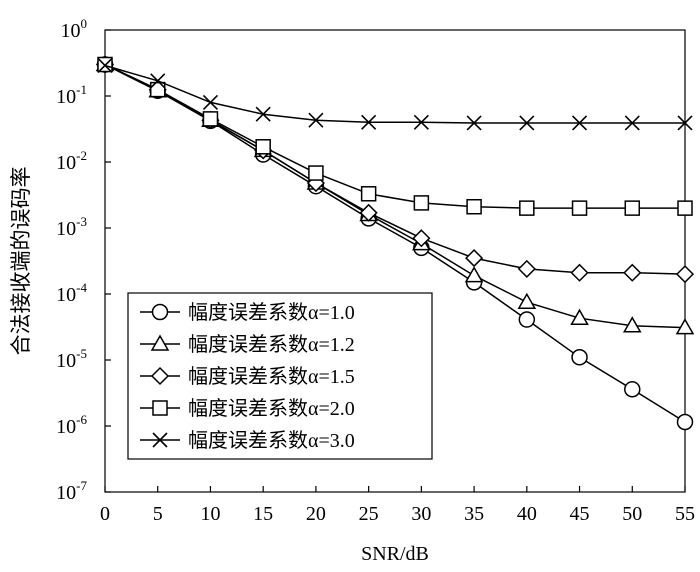  I want to click on y-tick-label: 10⁻⁷, so click(71, 491).